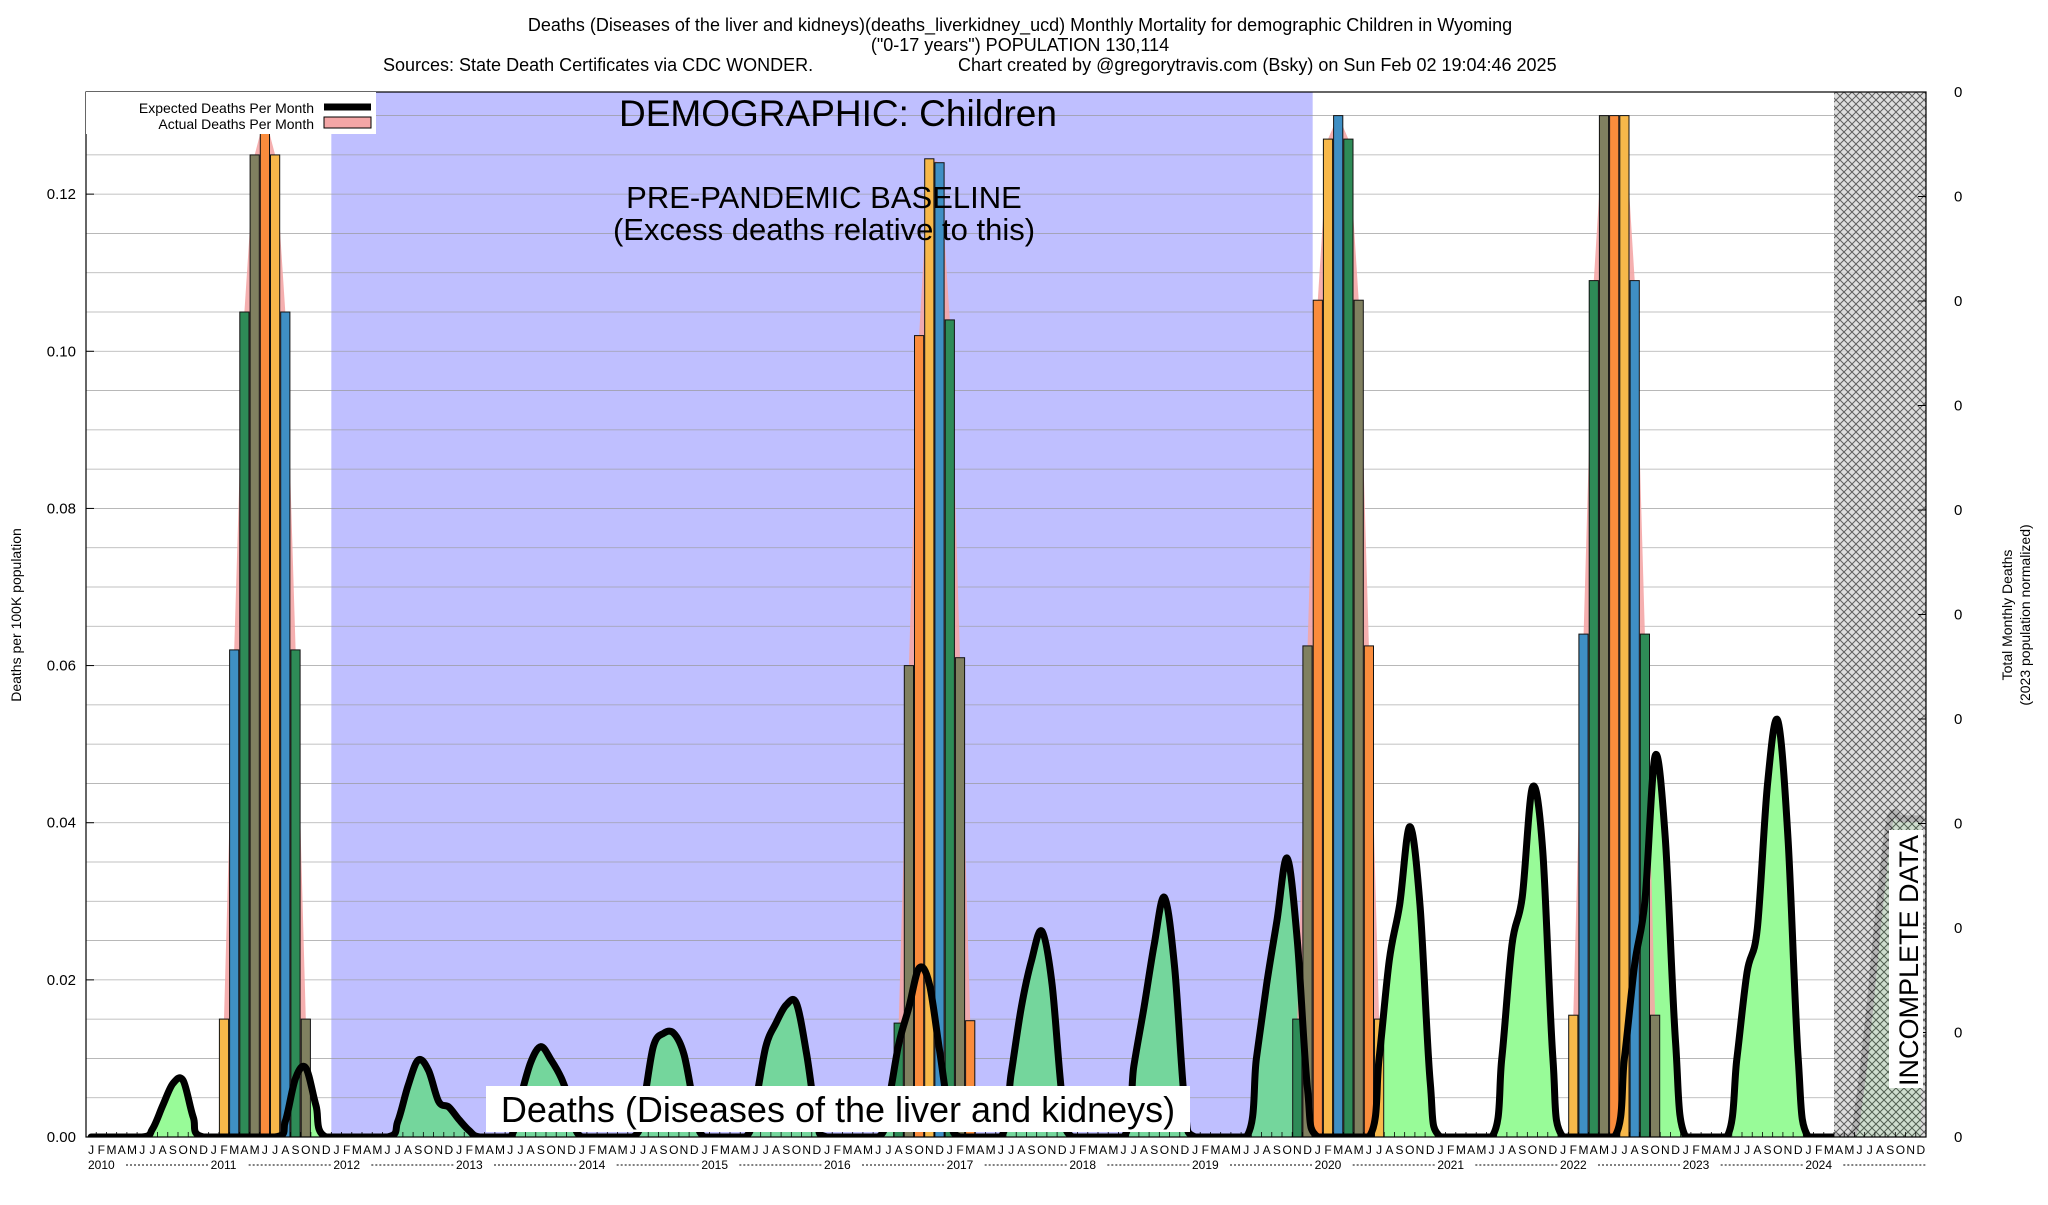 This screenshot has width=2048, height=1205. Describe the element at coordinates (16, 615) in the screenshot. I see `y-axis-title: Deaths per 100K population` at that location.